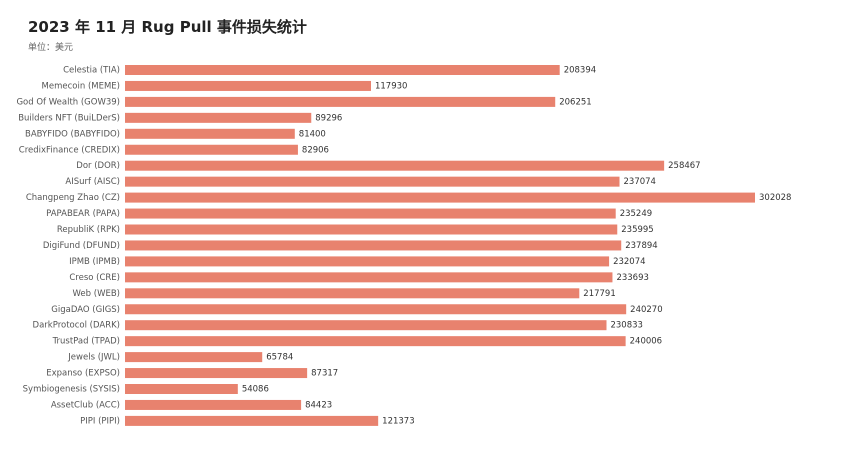 Image resolution: width=850 pixels, height=455 pixels. I want to click on chart-subtitle: 单位：美元, so click(51, 48).